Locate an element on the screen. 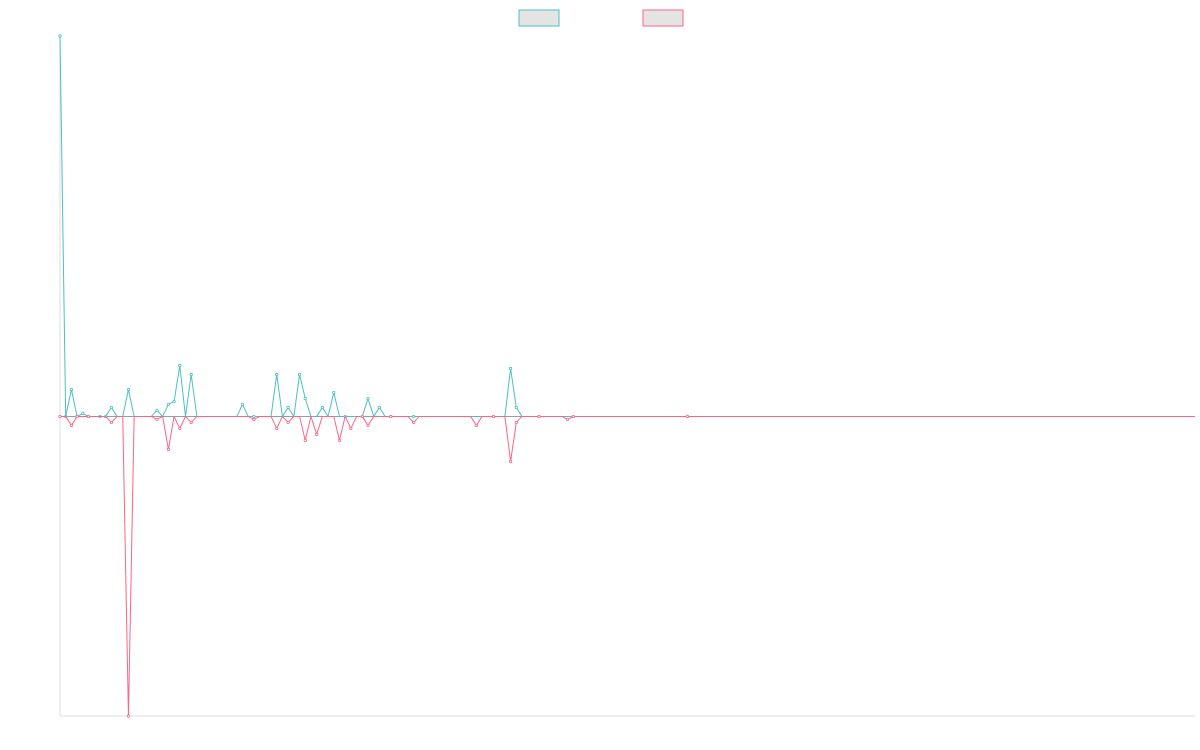 This screenshot has height=750, width=1200. legend is located at coordinates (601, 18).